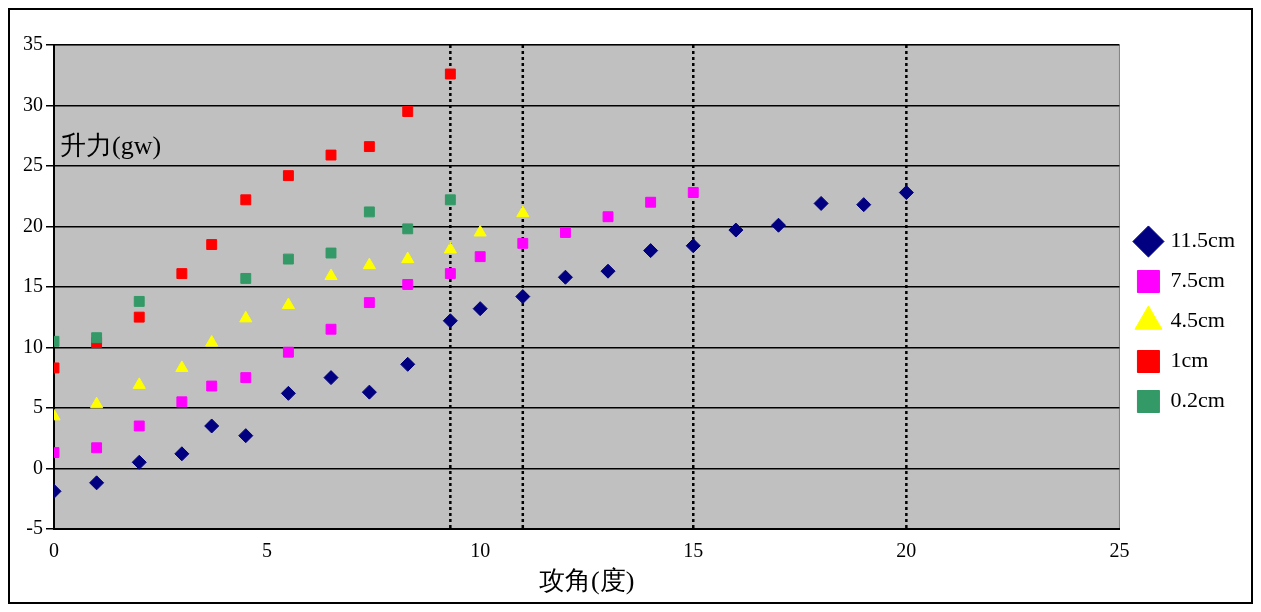 The image size is (1261, 612). Describe the element at coordinates (38, 466) in the screenshot. I see `y-tick-label: 0` at that location.